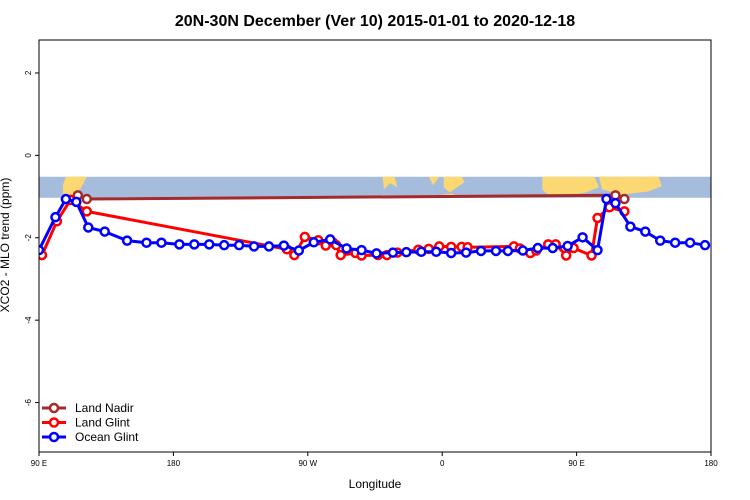  Describe the element at coordinates (372, 226) in the screenshot. I see `series-line-ocean-glint` at that location.